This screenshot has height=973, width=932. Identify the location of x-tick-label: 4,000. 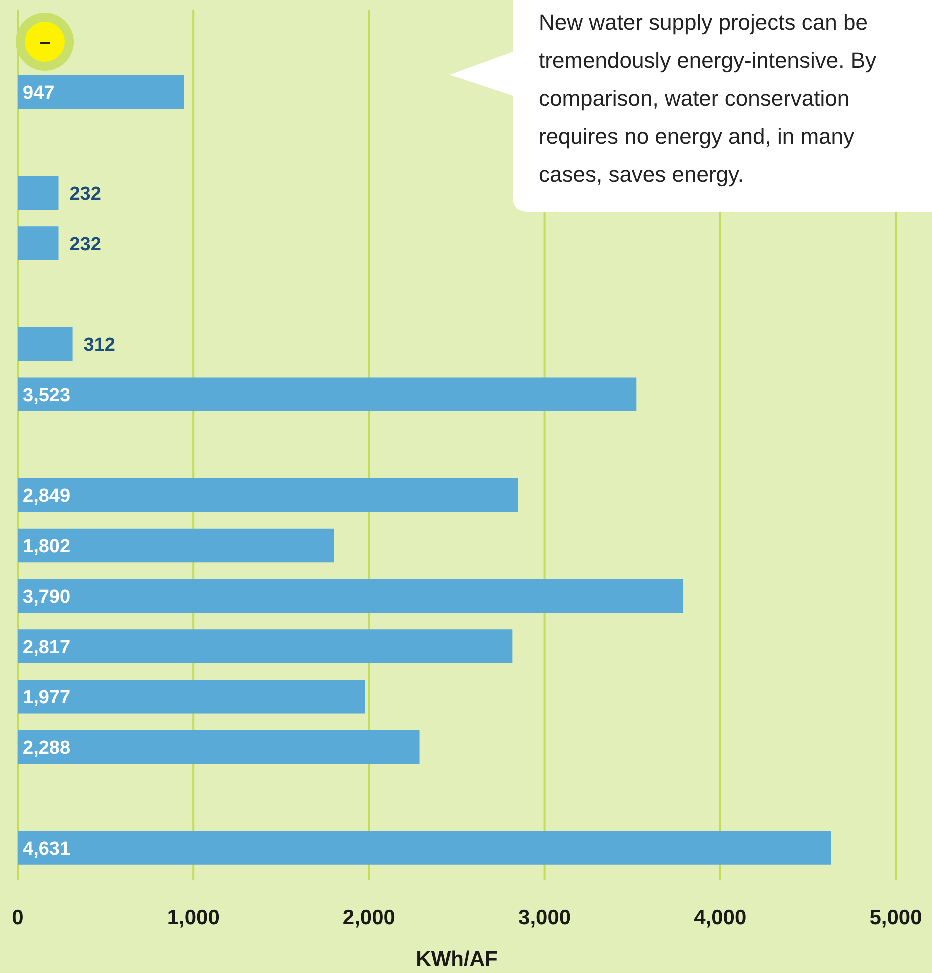
(720, 918).